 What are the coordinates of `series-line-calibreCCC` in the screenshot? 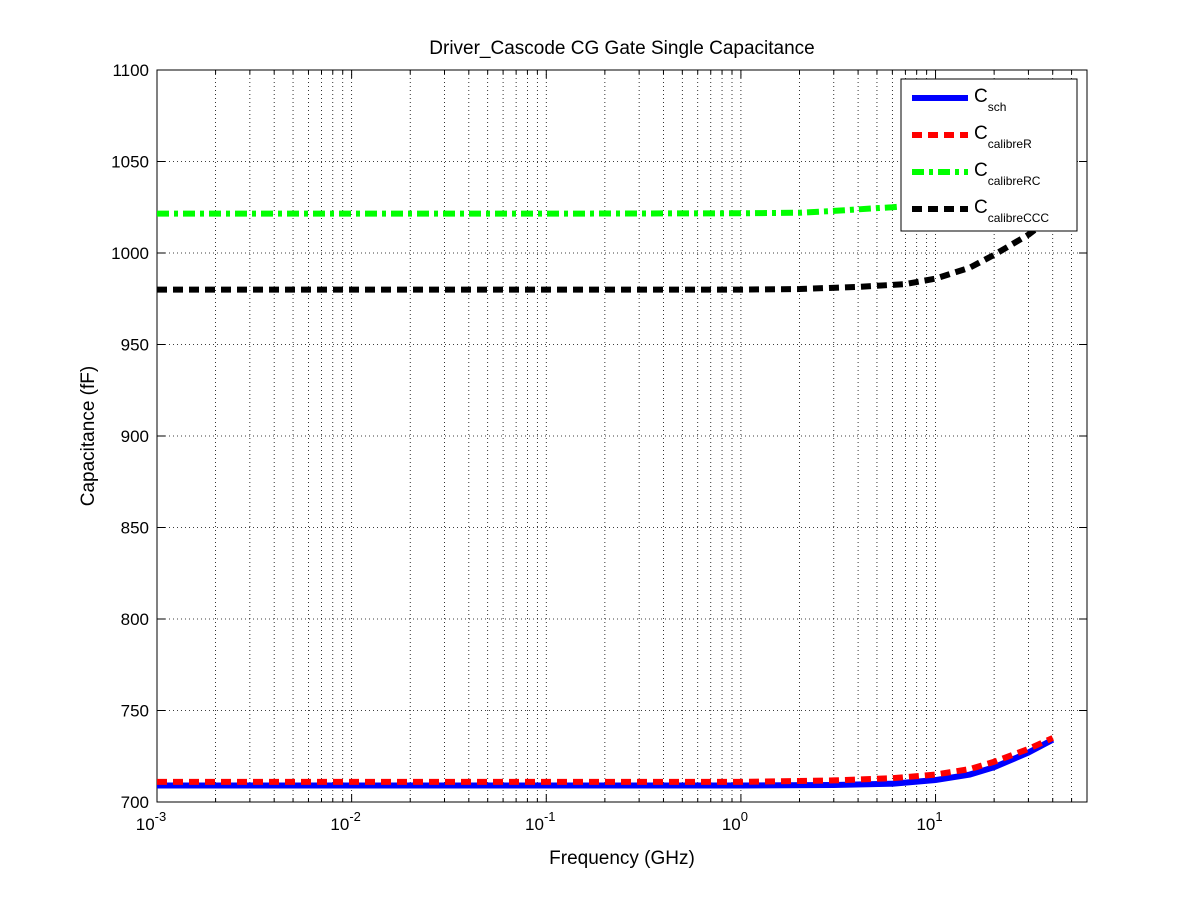 It's located at (606, 253).